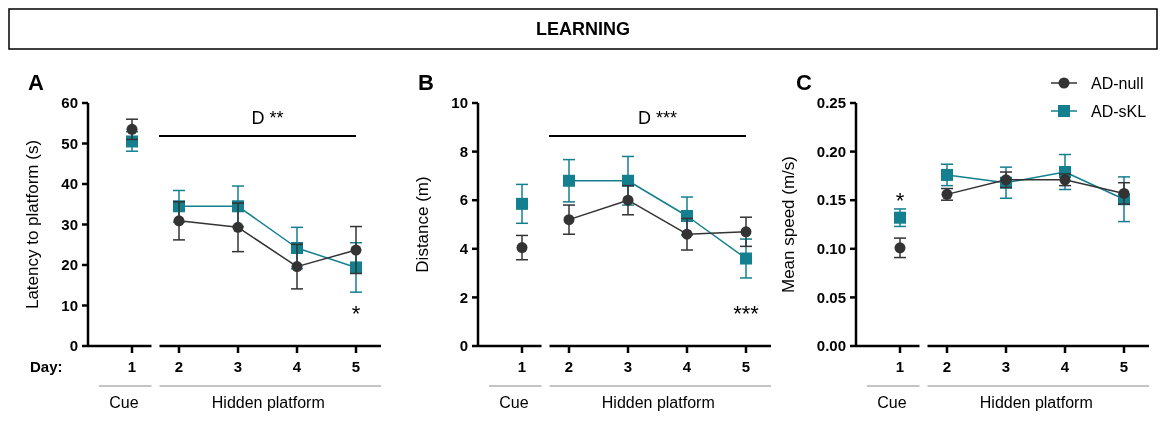 The height and width of the screenshot is (425, 1168). I want to click on y-tick-label: 60, so click(69, 103).